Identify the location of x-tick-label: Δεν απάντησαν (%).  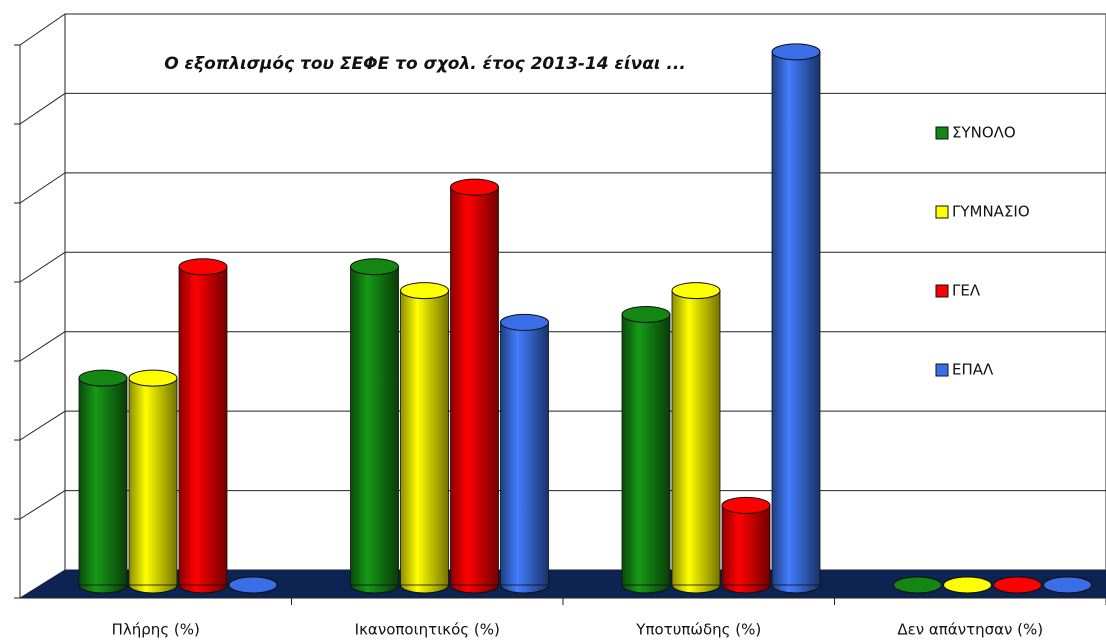
(970, 630).